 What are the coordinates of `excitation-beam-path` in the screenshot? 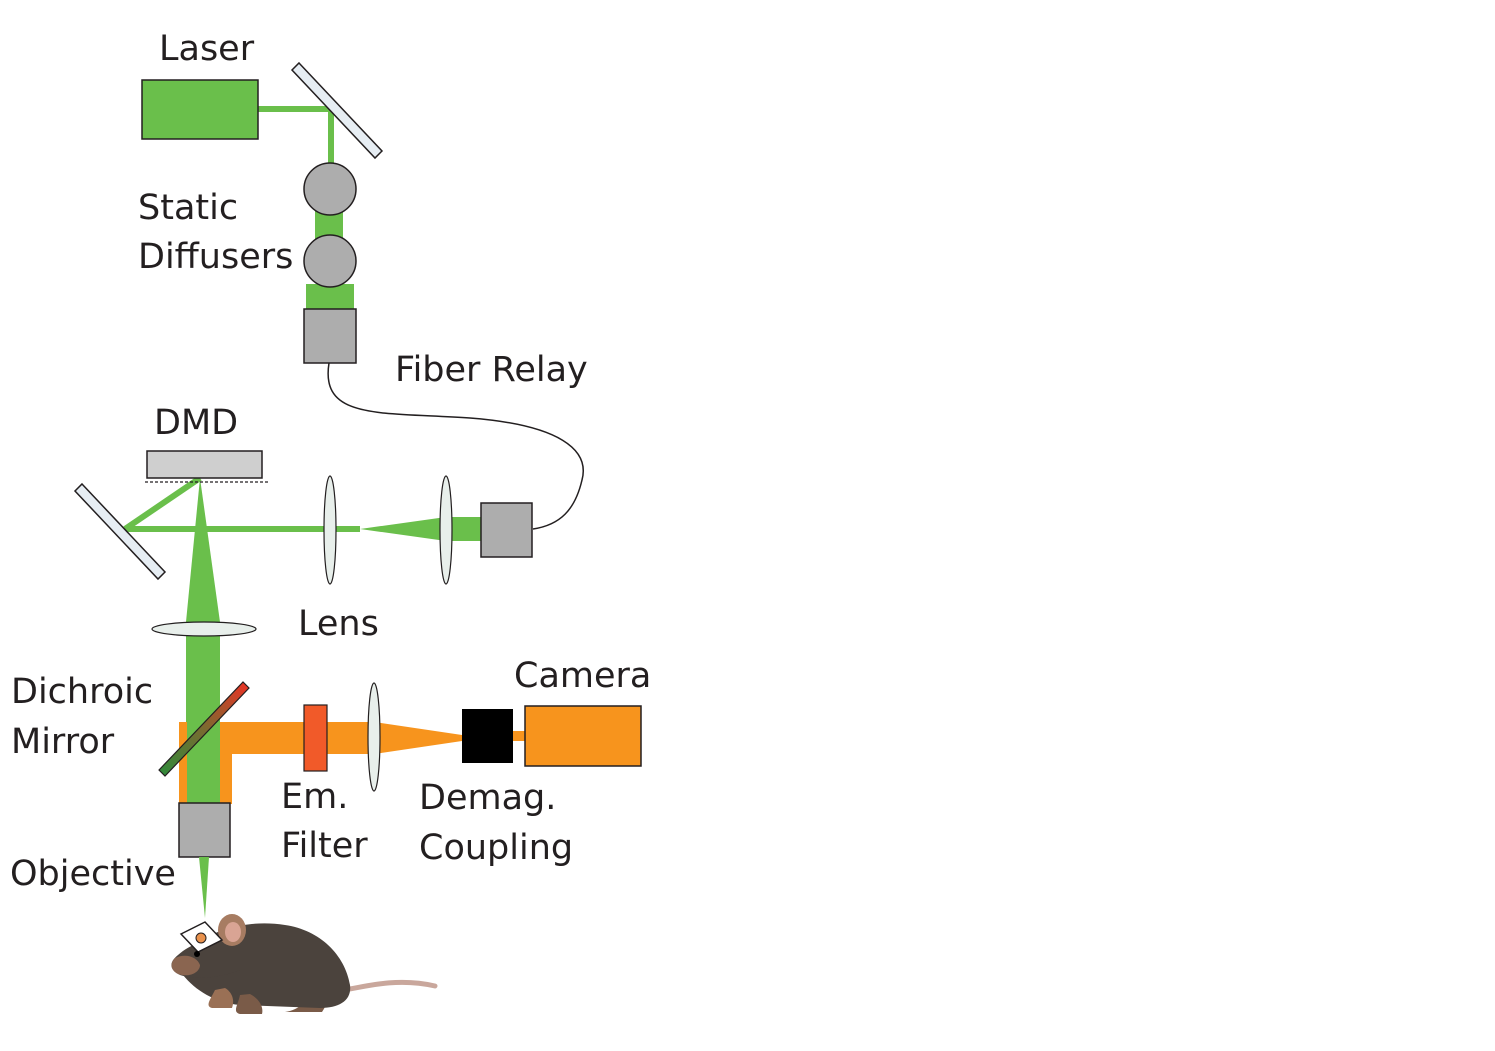 It's located at (296, 135).